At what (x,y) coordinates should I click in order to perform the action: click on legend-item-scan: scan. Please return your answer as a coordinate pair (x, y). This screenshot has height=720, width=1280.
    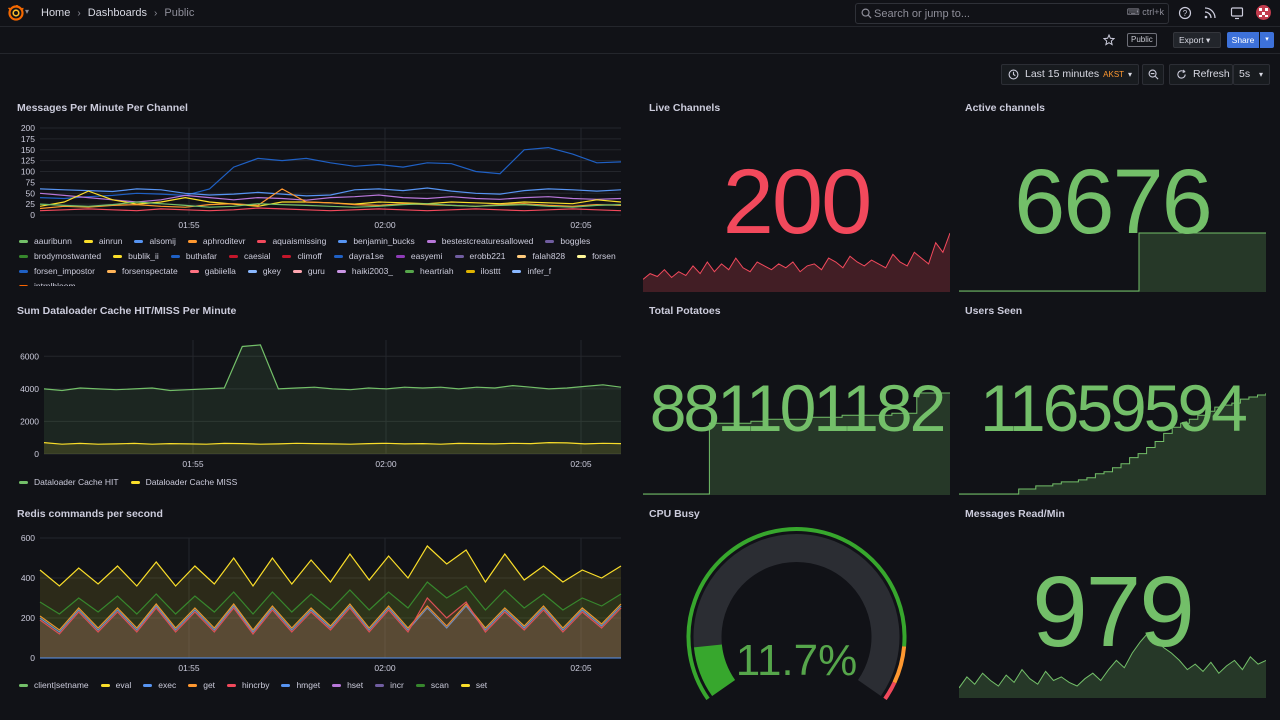
    Looking at the image, I should click on (432, 685).